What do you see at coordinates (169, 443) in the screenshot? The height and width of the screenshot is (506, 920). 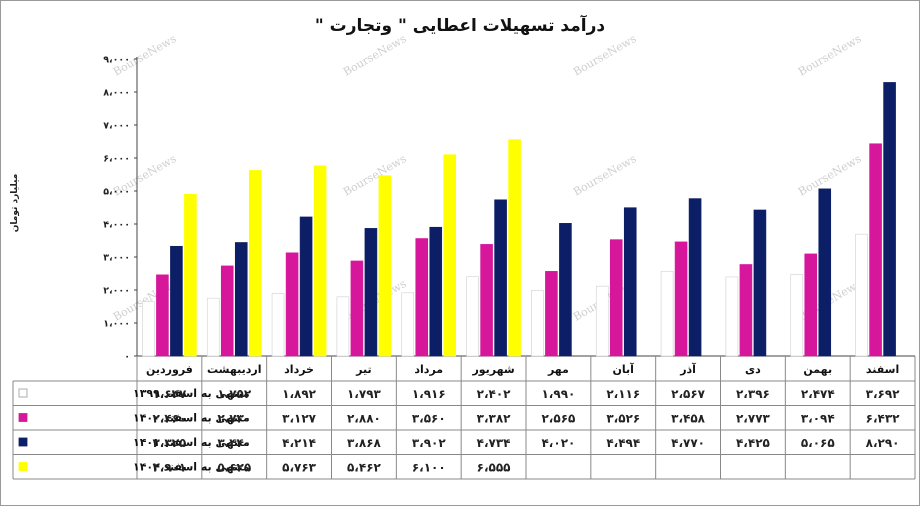 I see `table-cell-value: ۳،۳۲۵` at bounding box center [169, 443].